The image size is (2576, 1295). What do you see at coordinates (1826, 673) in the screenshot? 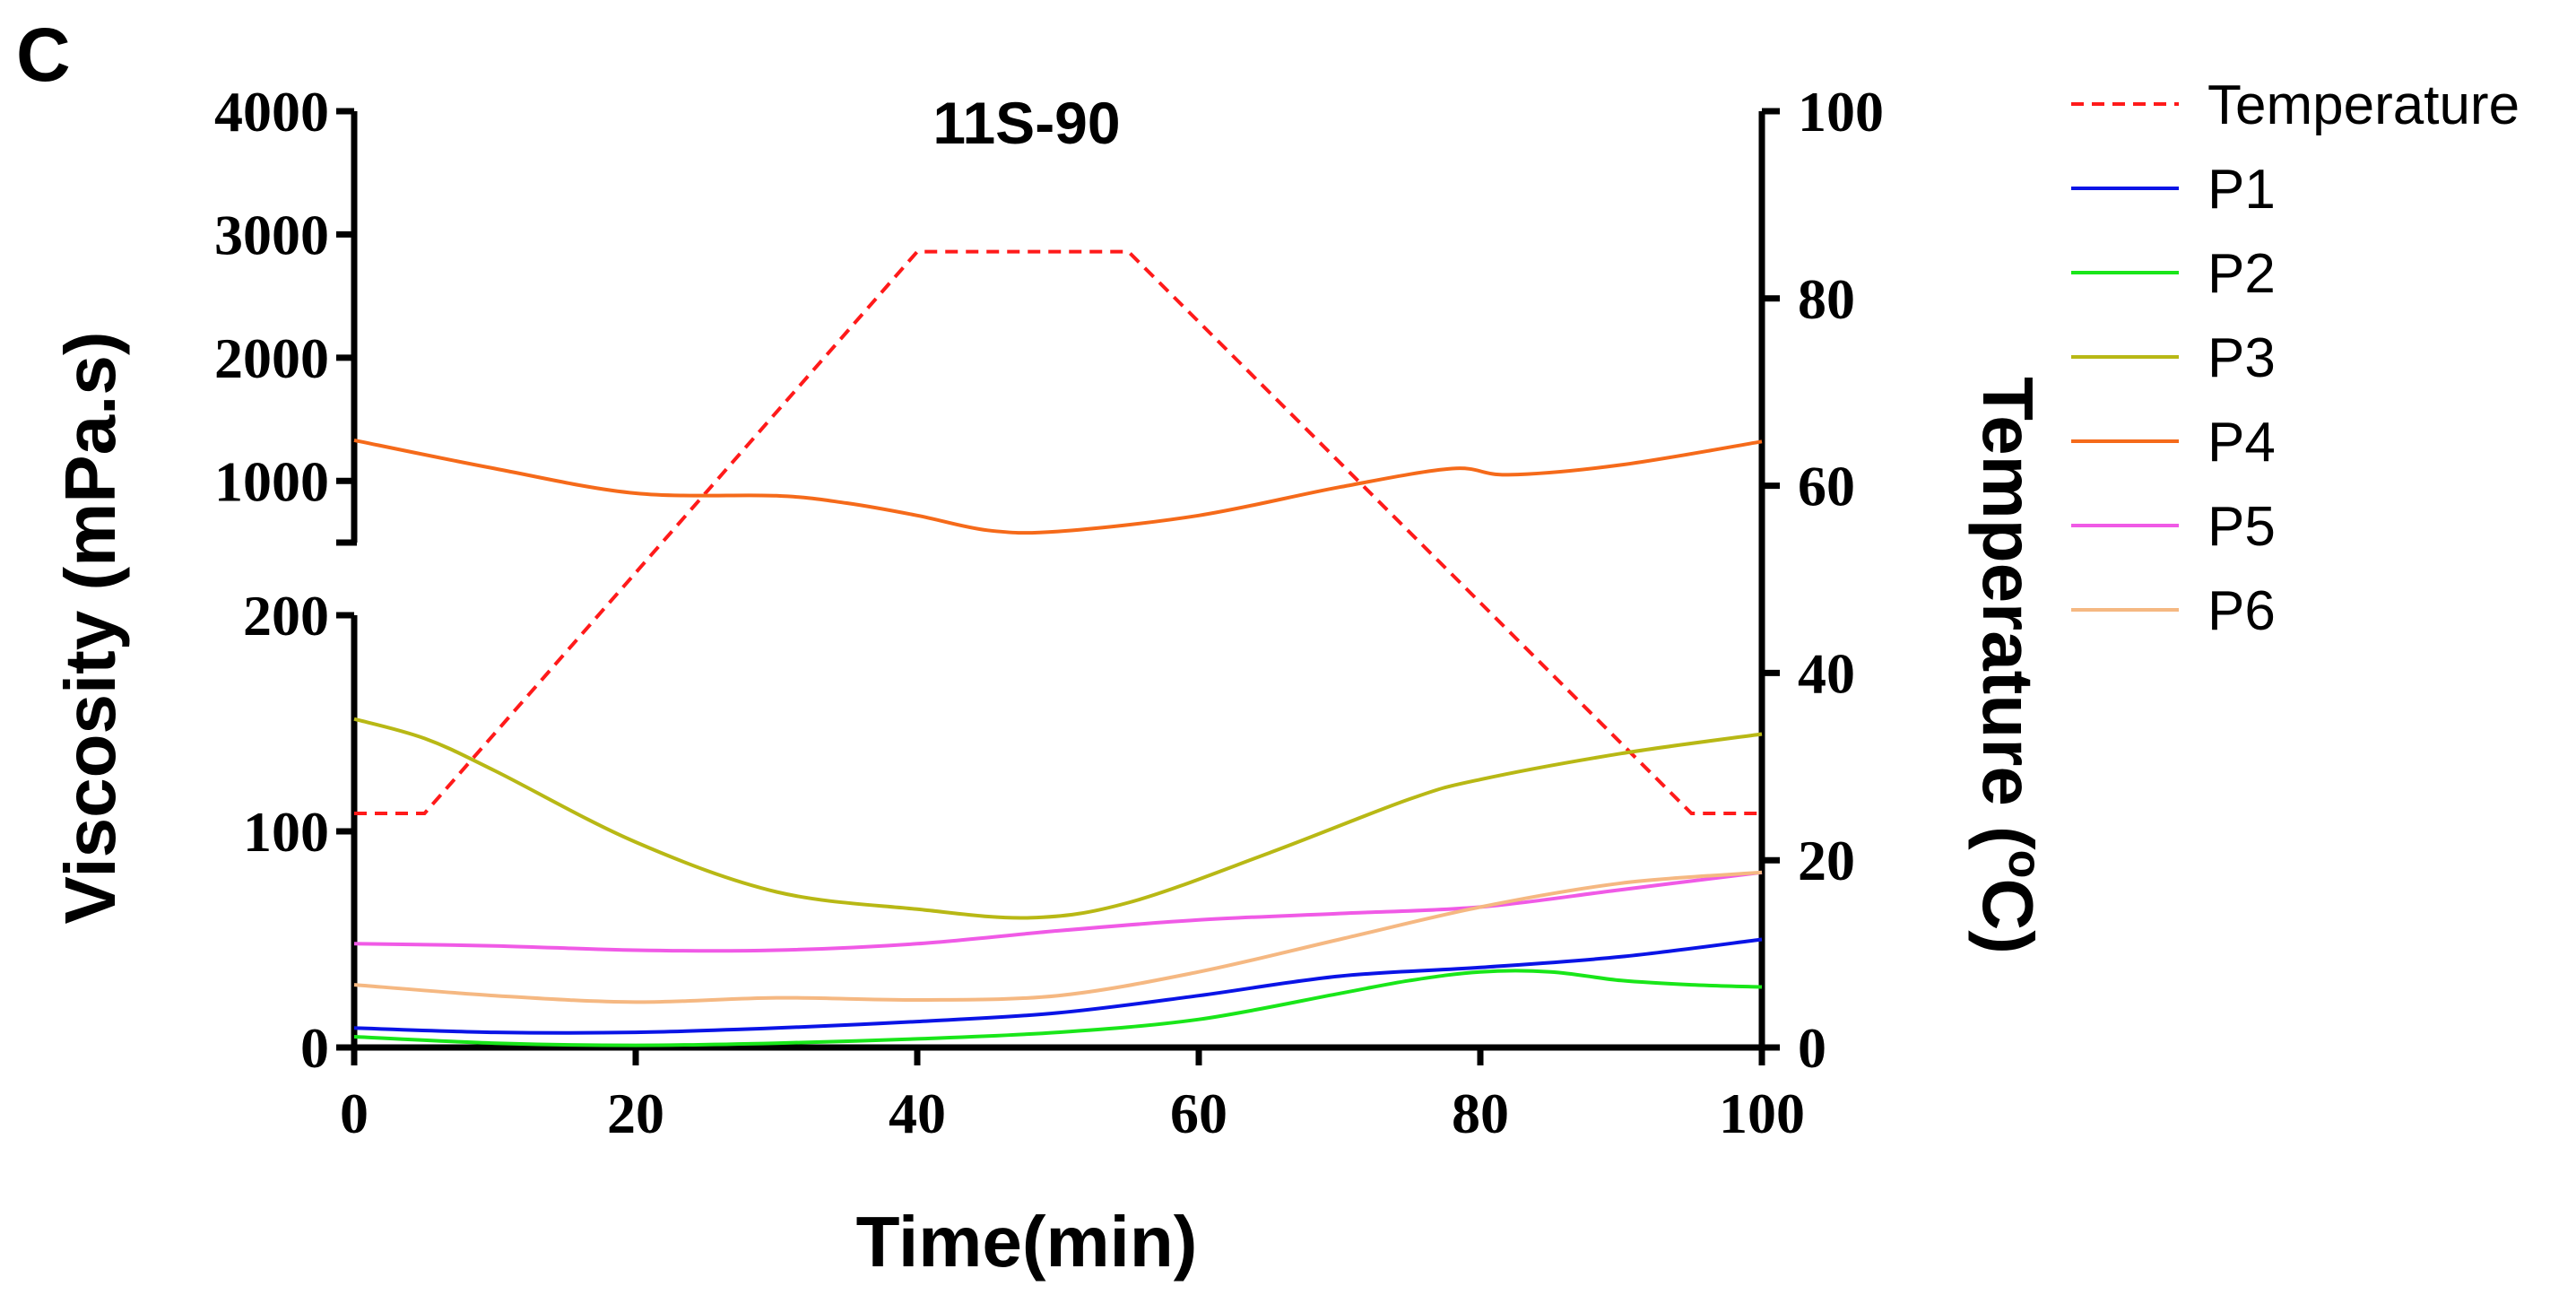
I see `y-right-tick-label: 40` at bounding box center [1826, 673].